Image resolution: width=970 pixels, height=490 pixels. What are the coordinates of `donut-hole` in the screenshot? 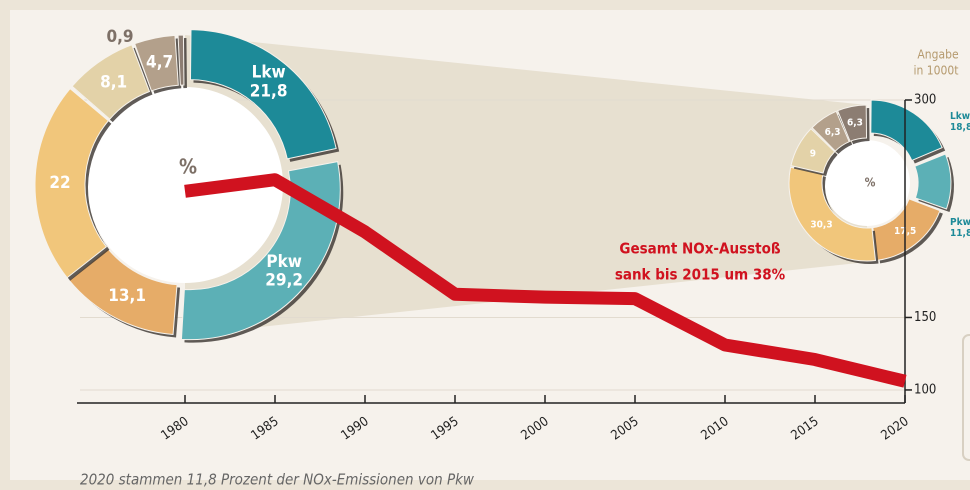 It's located at (867, 183).